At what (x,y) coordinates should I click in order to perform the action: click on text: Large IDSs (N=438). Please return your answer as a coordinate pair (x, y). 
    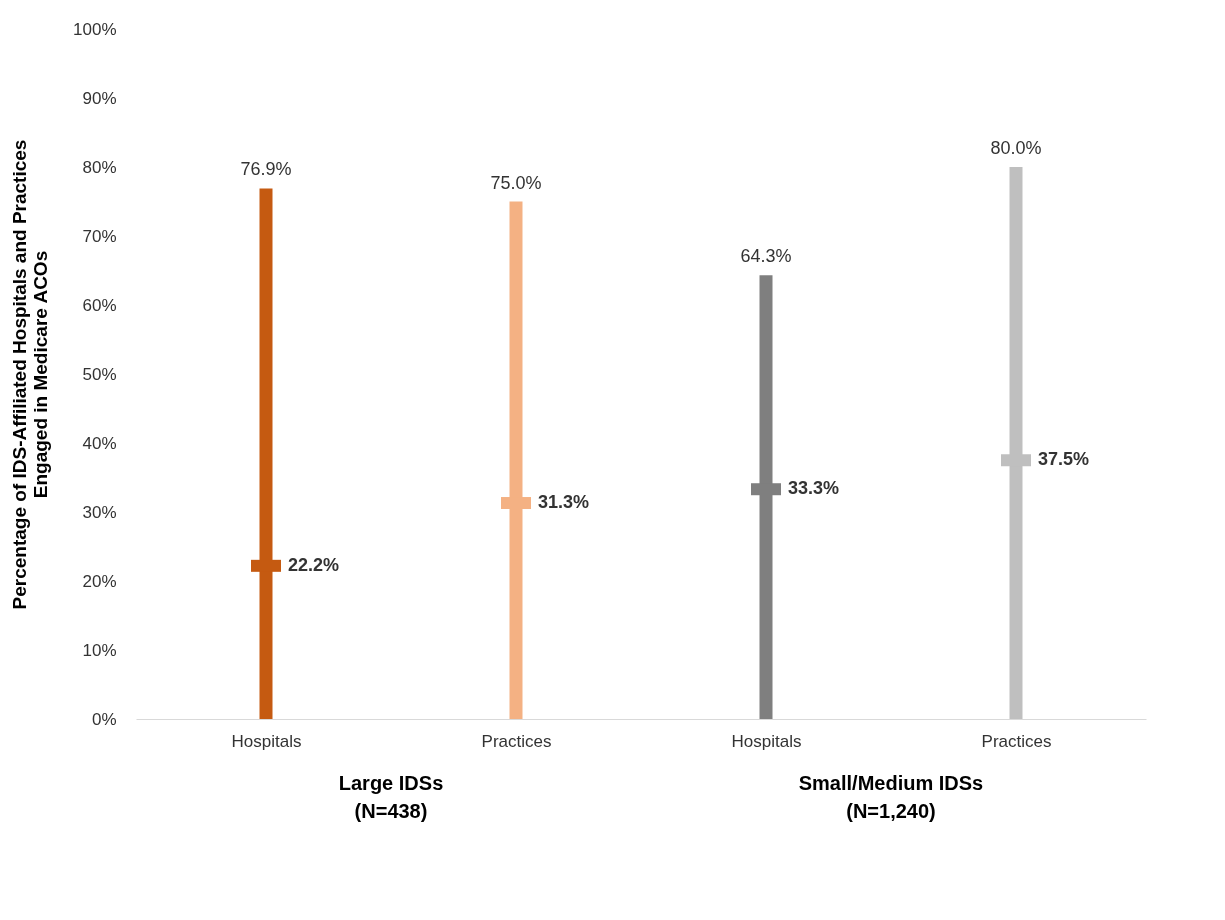
    Looking at the image, I should click on (391, 797).